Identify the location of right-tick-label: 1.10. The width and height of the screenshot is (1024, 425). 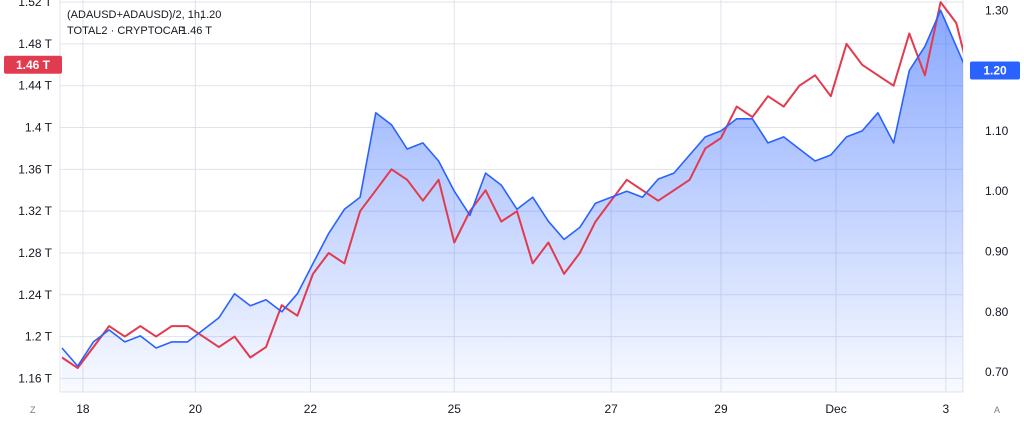
(997, 131).